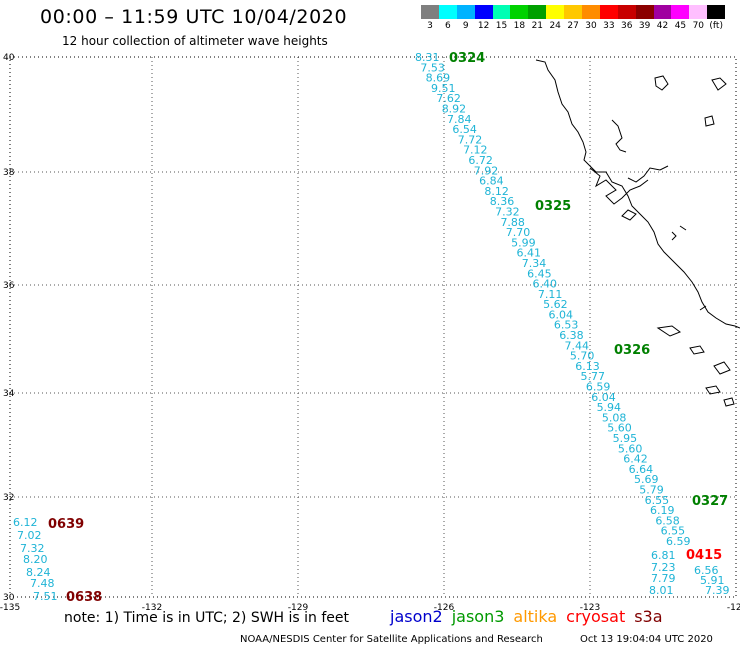 The image size is (740, 650). I want to click on legend-label: 45, so click(680, 26).